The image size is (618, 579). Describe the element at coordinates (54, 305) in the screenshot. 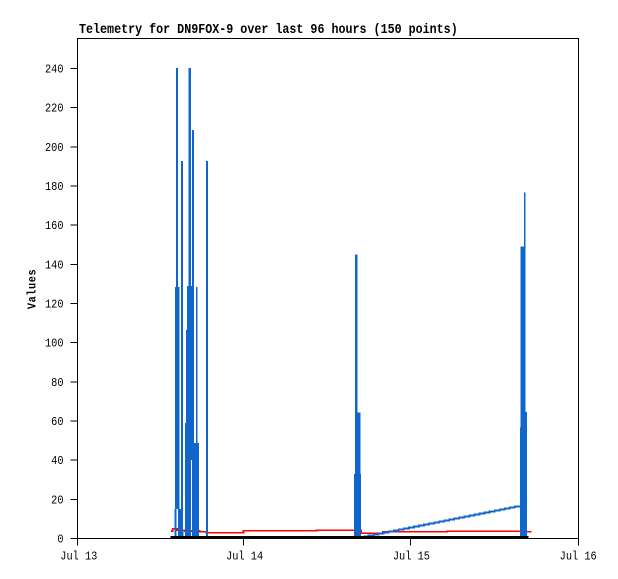

I see `svg-text: 120` at that location.